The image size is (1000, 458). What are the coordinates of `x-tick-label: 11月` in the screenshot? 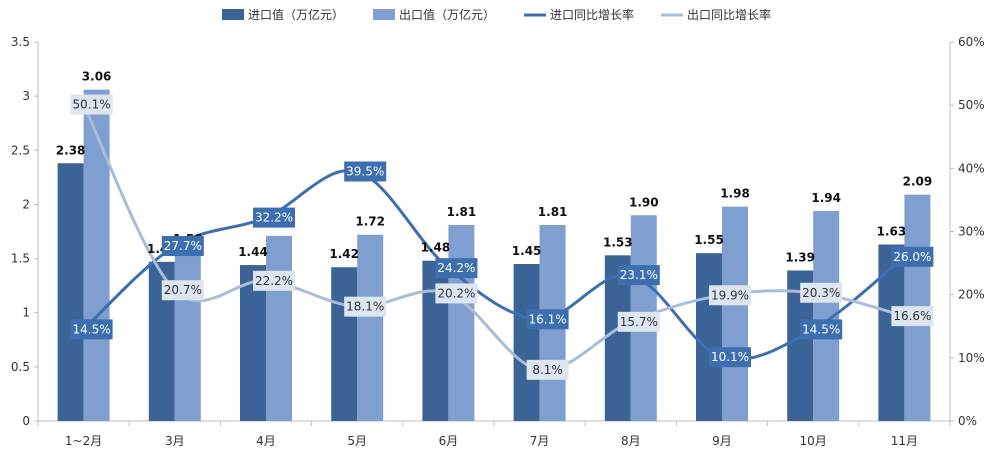 It's located at (904, 441).